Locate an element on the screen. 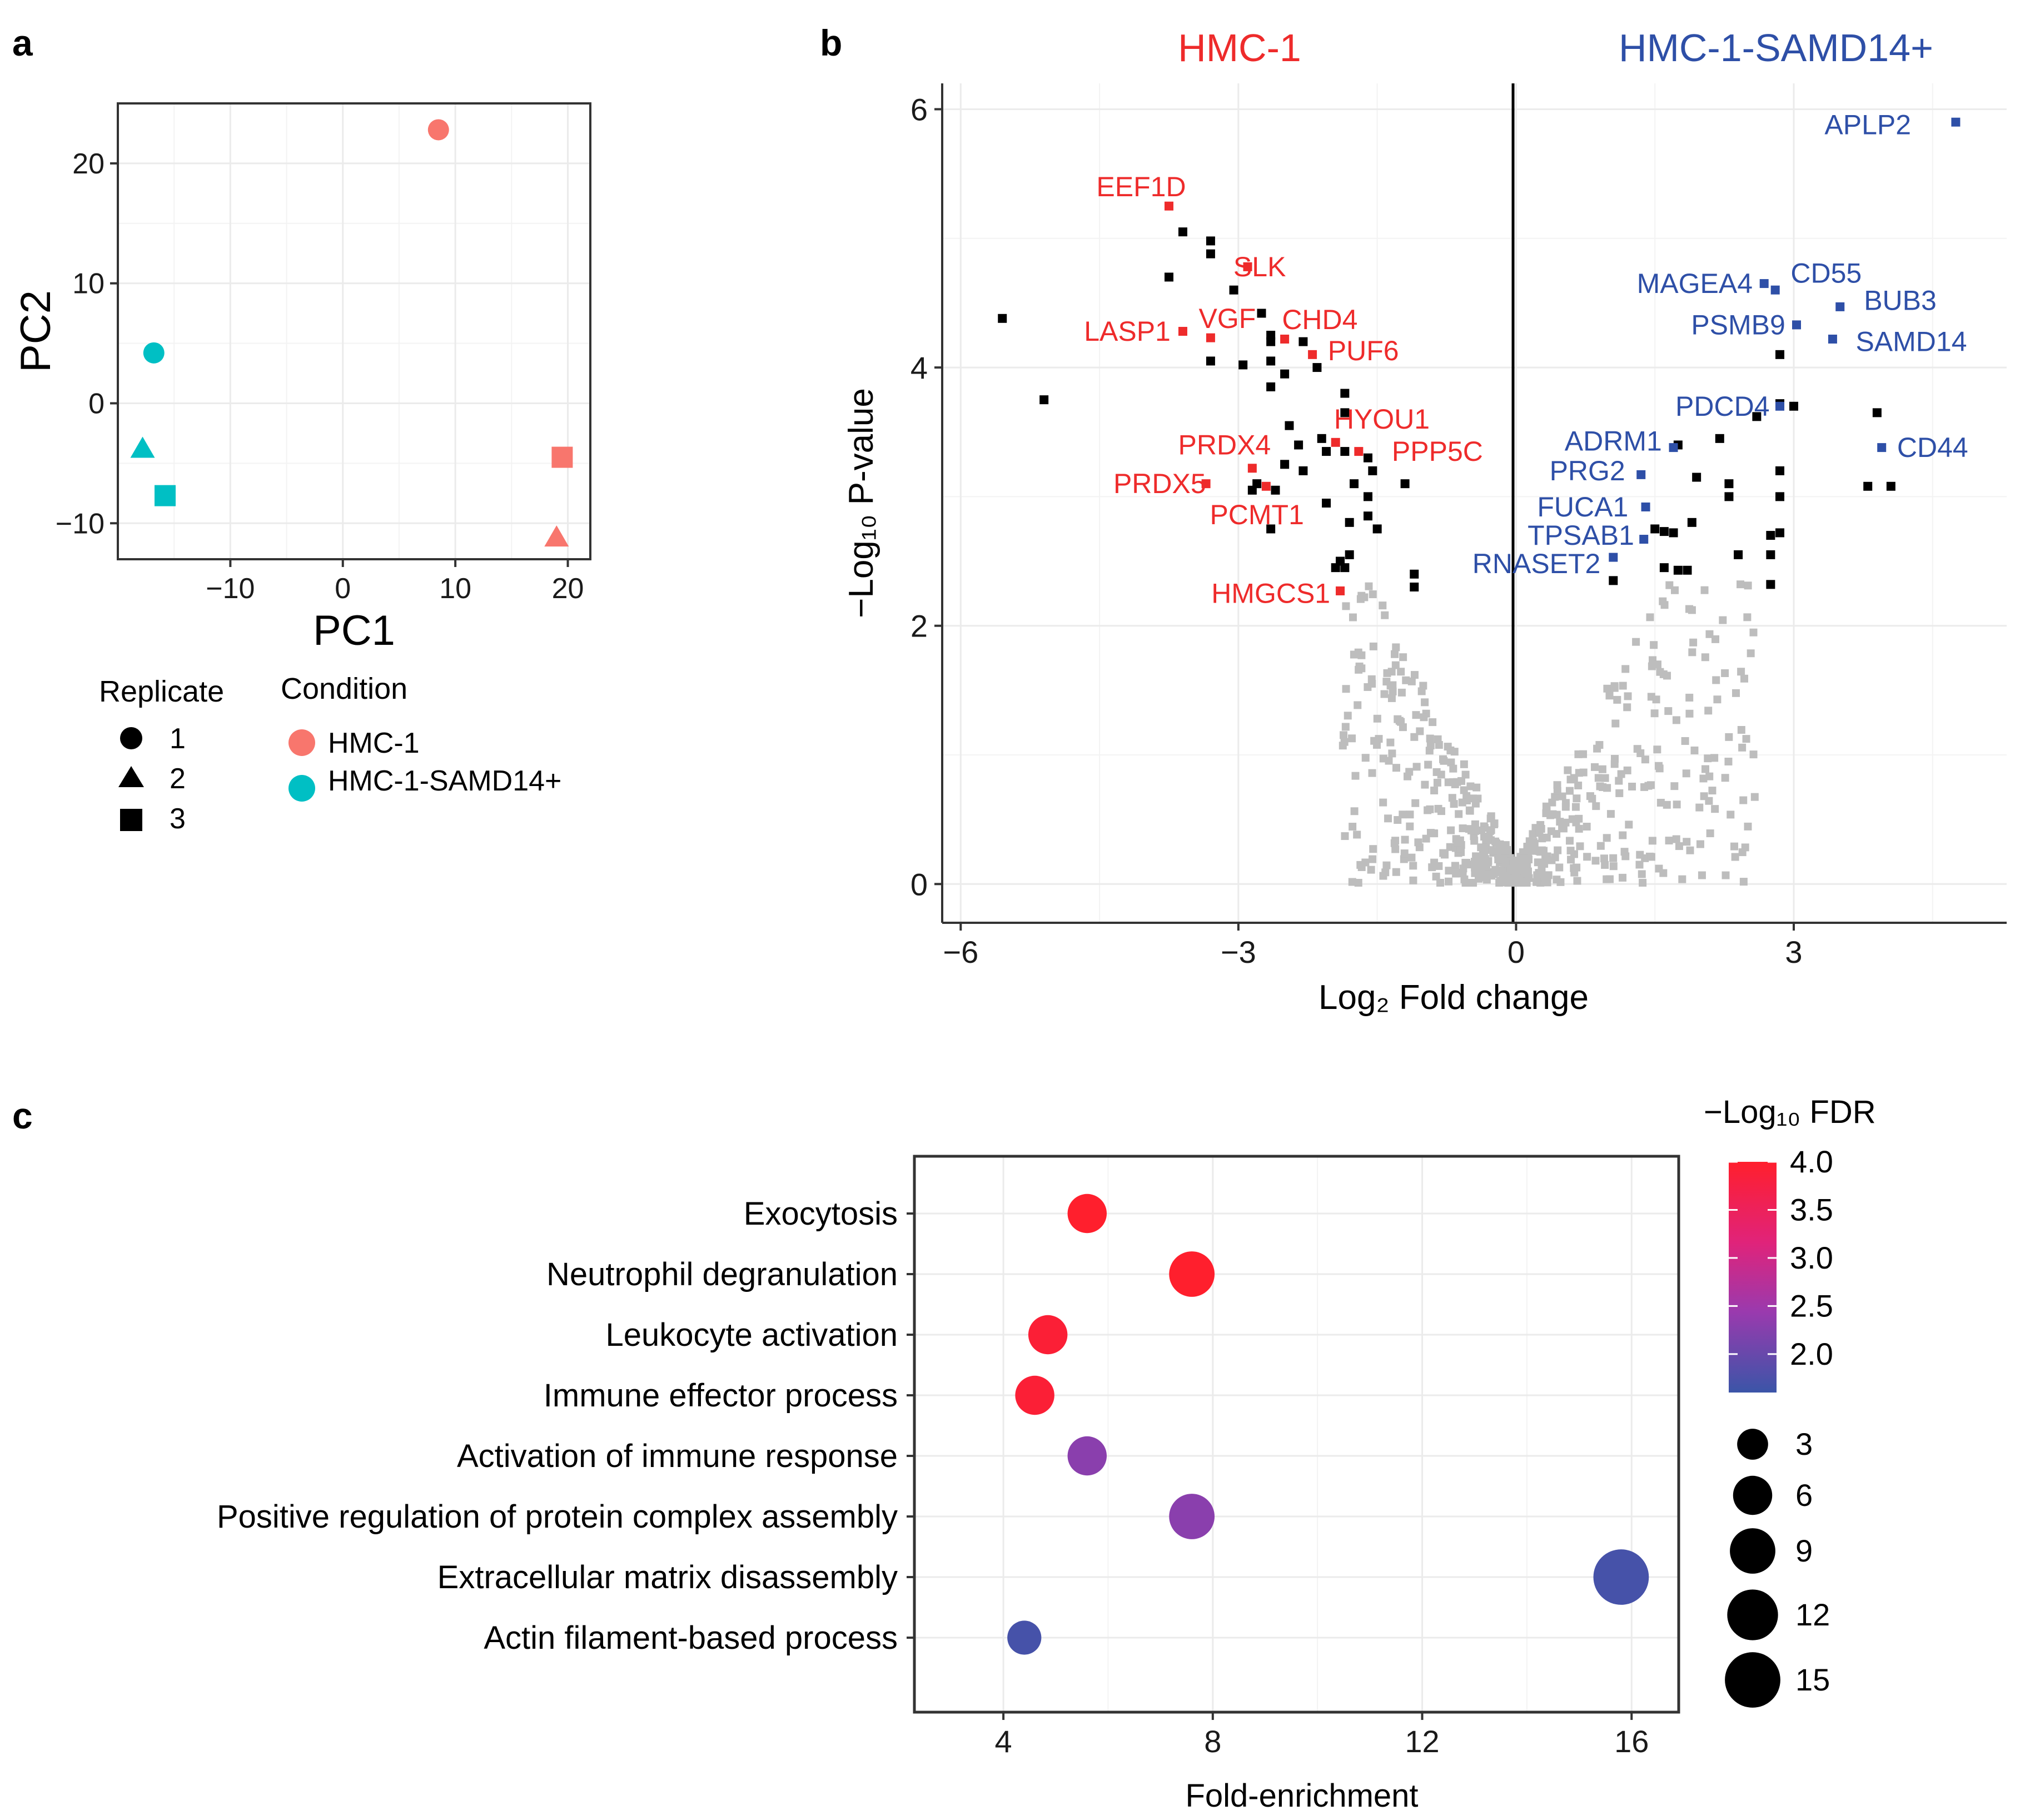  volcano-significant-points is located at coordinates (1446, 409).